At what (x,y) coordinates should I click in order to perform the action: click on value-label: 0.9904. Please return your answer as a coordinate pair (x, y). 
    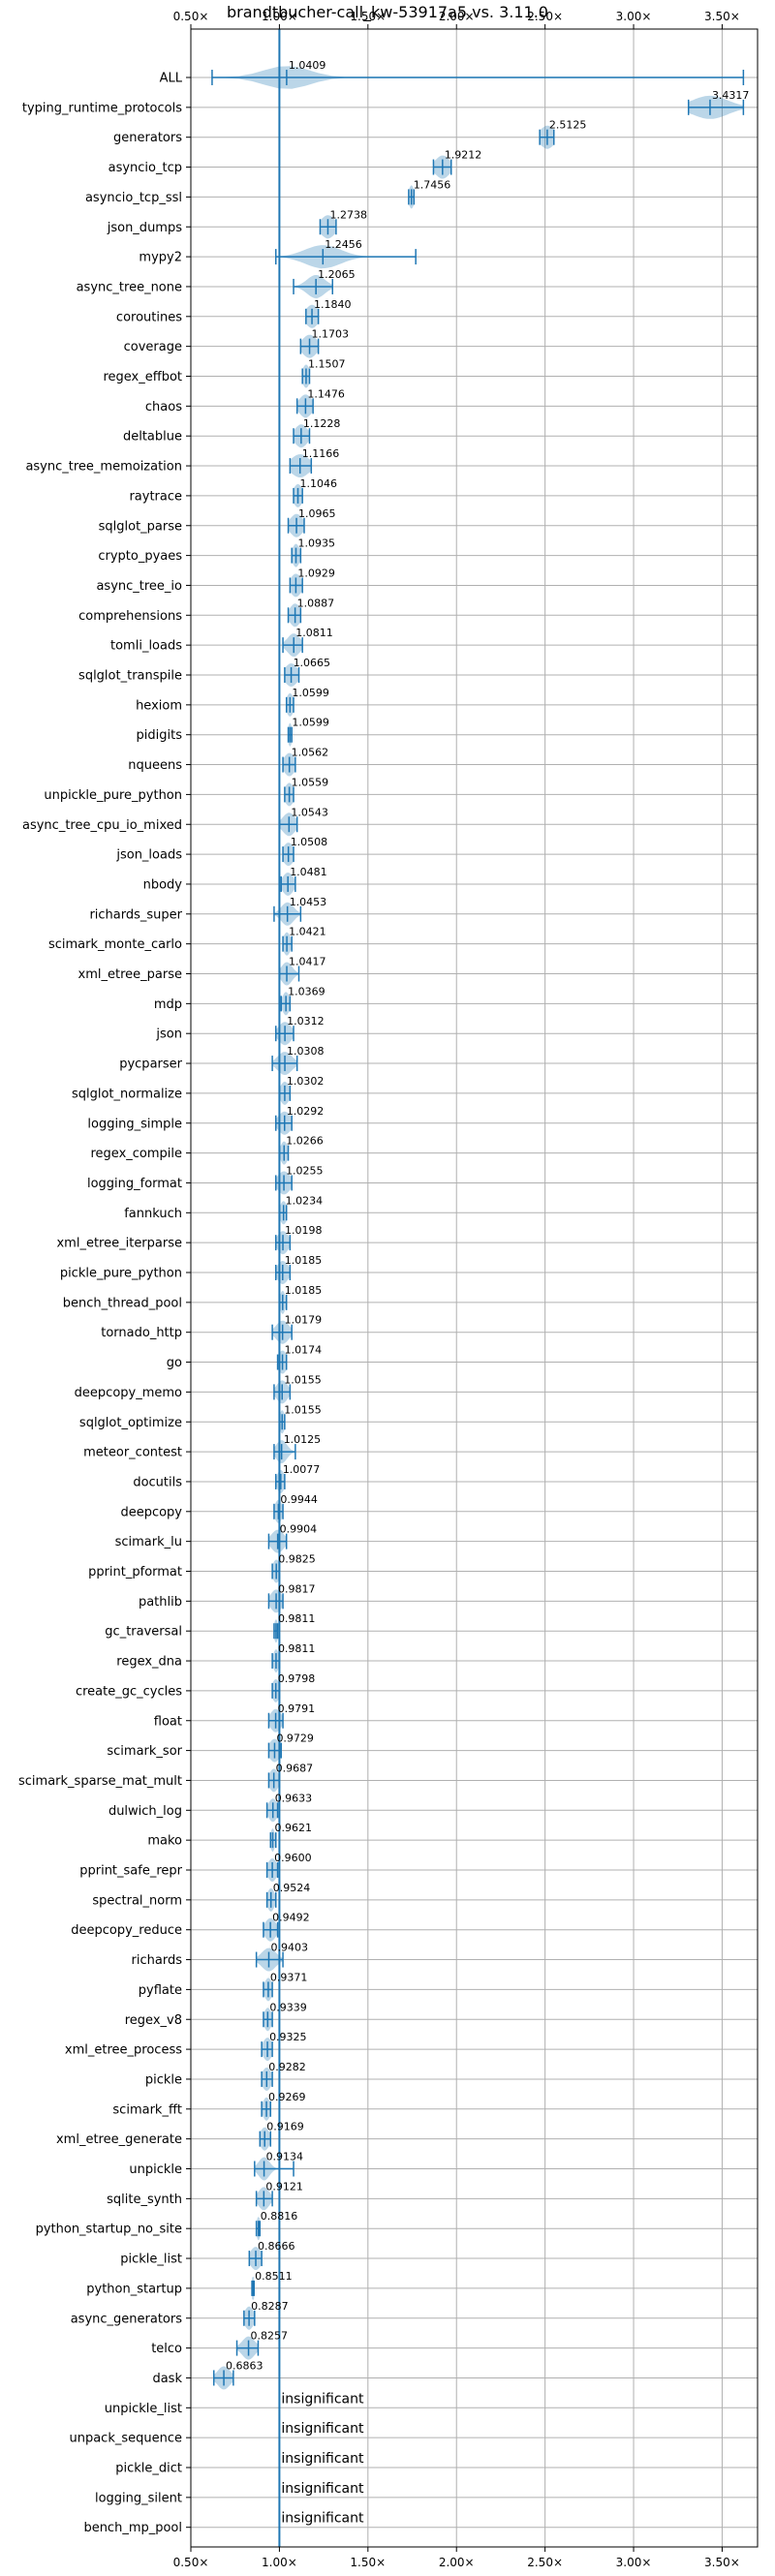
    Looking at the image, I should click on (299, 1529).